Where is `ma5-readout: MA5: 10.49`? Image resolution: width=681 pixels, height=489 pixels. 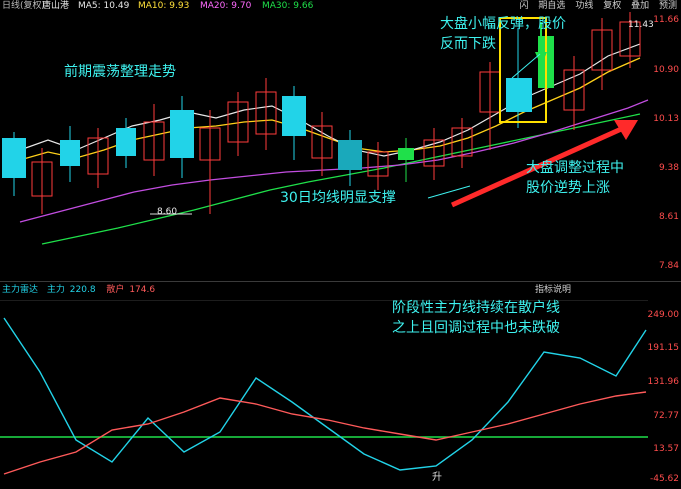
ma5-readout: MA5: 10.49 is located at coordinates (104, 6).